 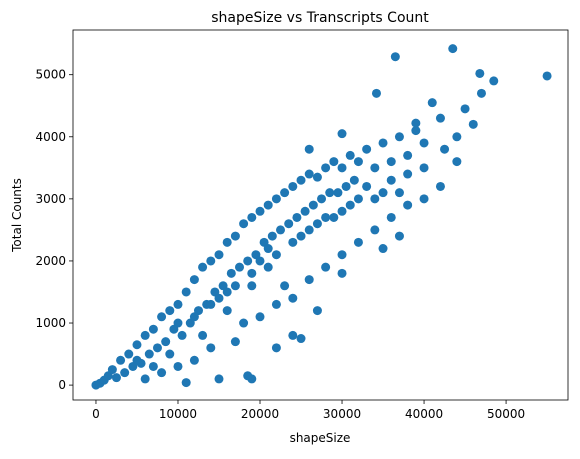 What do you see at coordinates (506, 414) in the screenshot?
I see `x-tick-label: 50000` at bounding box center [506, 414].